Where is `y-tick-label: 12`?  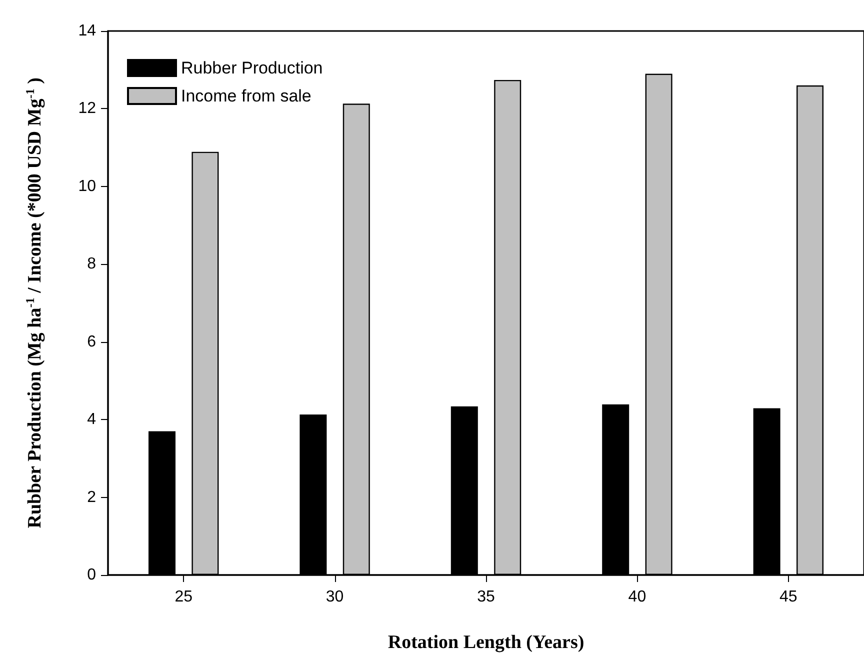 y-tick-label: 12 is located at coordinates (87, 109).